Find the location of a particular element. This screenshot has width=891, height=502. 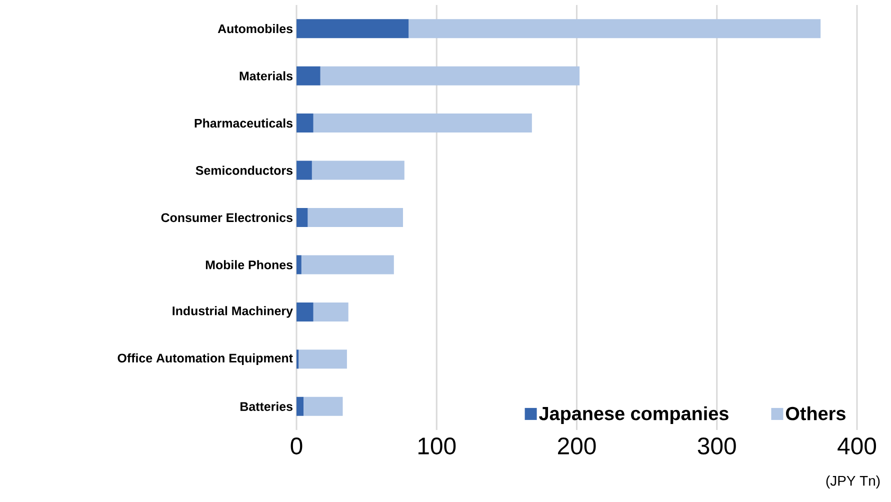

y-tick-label: Materials is located at coordinates (266, 75).